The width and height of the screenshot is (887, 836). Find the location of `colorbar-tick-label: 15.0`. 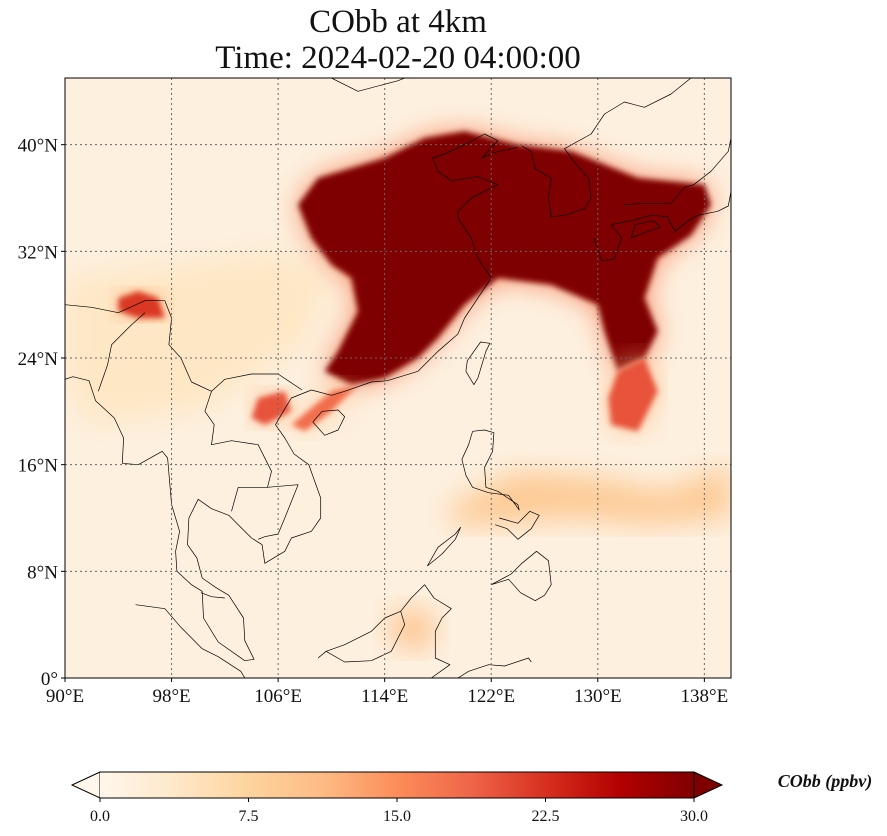

colorbar-tick-label: 15.0 is located at coordinates (397, 816).